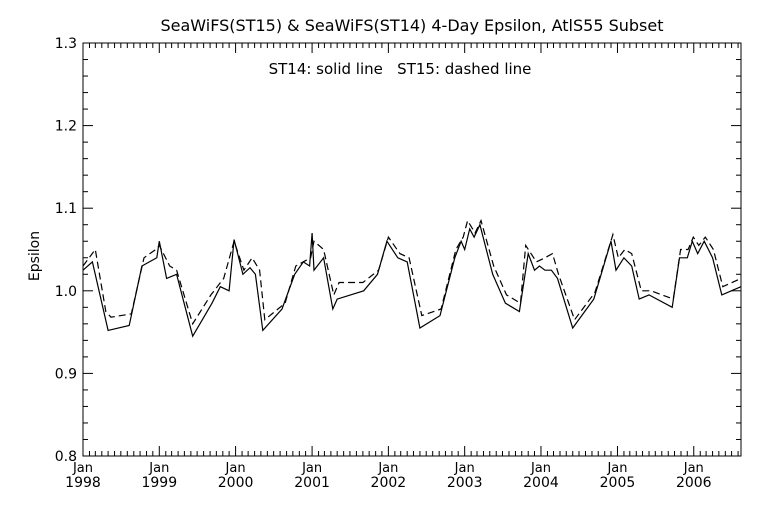  What do you see at coordinates (83, 483) in the screenshot?
I see `x-tick-year-label: 1998` at bounding box center [83, 483].